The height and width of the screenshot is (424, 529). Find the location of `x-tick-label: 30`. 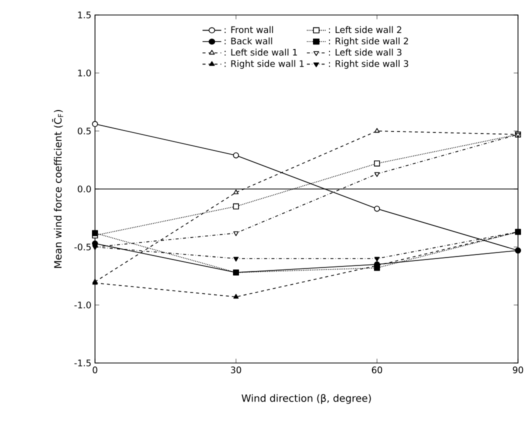

x-tick-label: 30 is located at coordinates (236, 370).